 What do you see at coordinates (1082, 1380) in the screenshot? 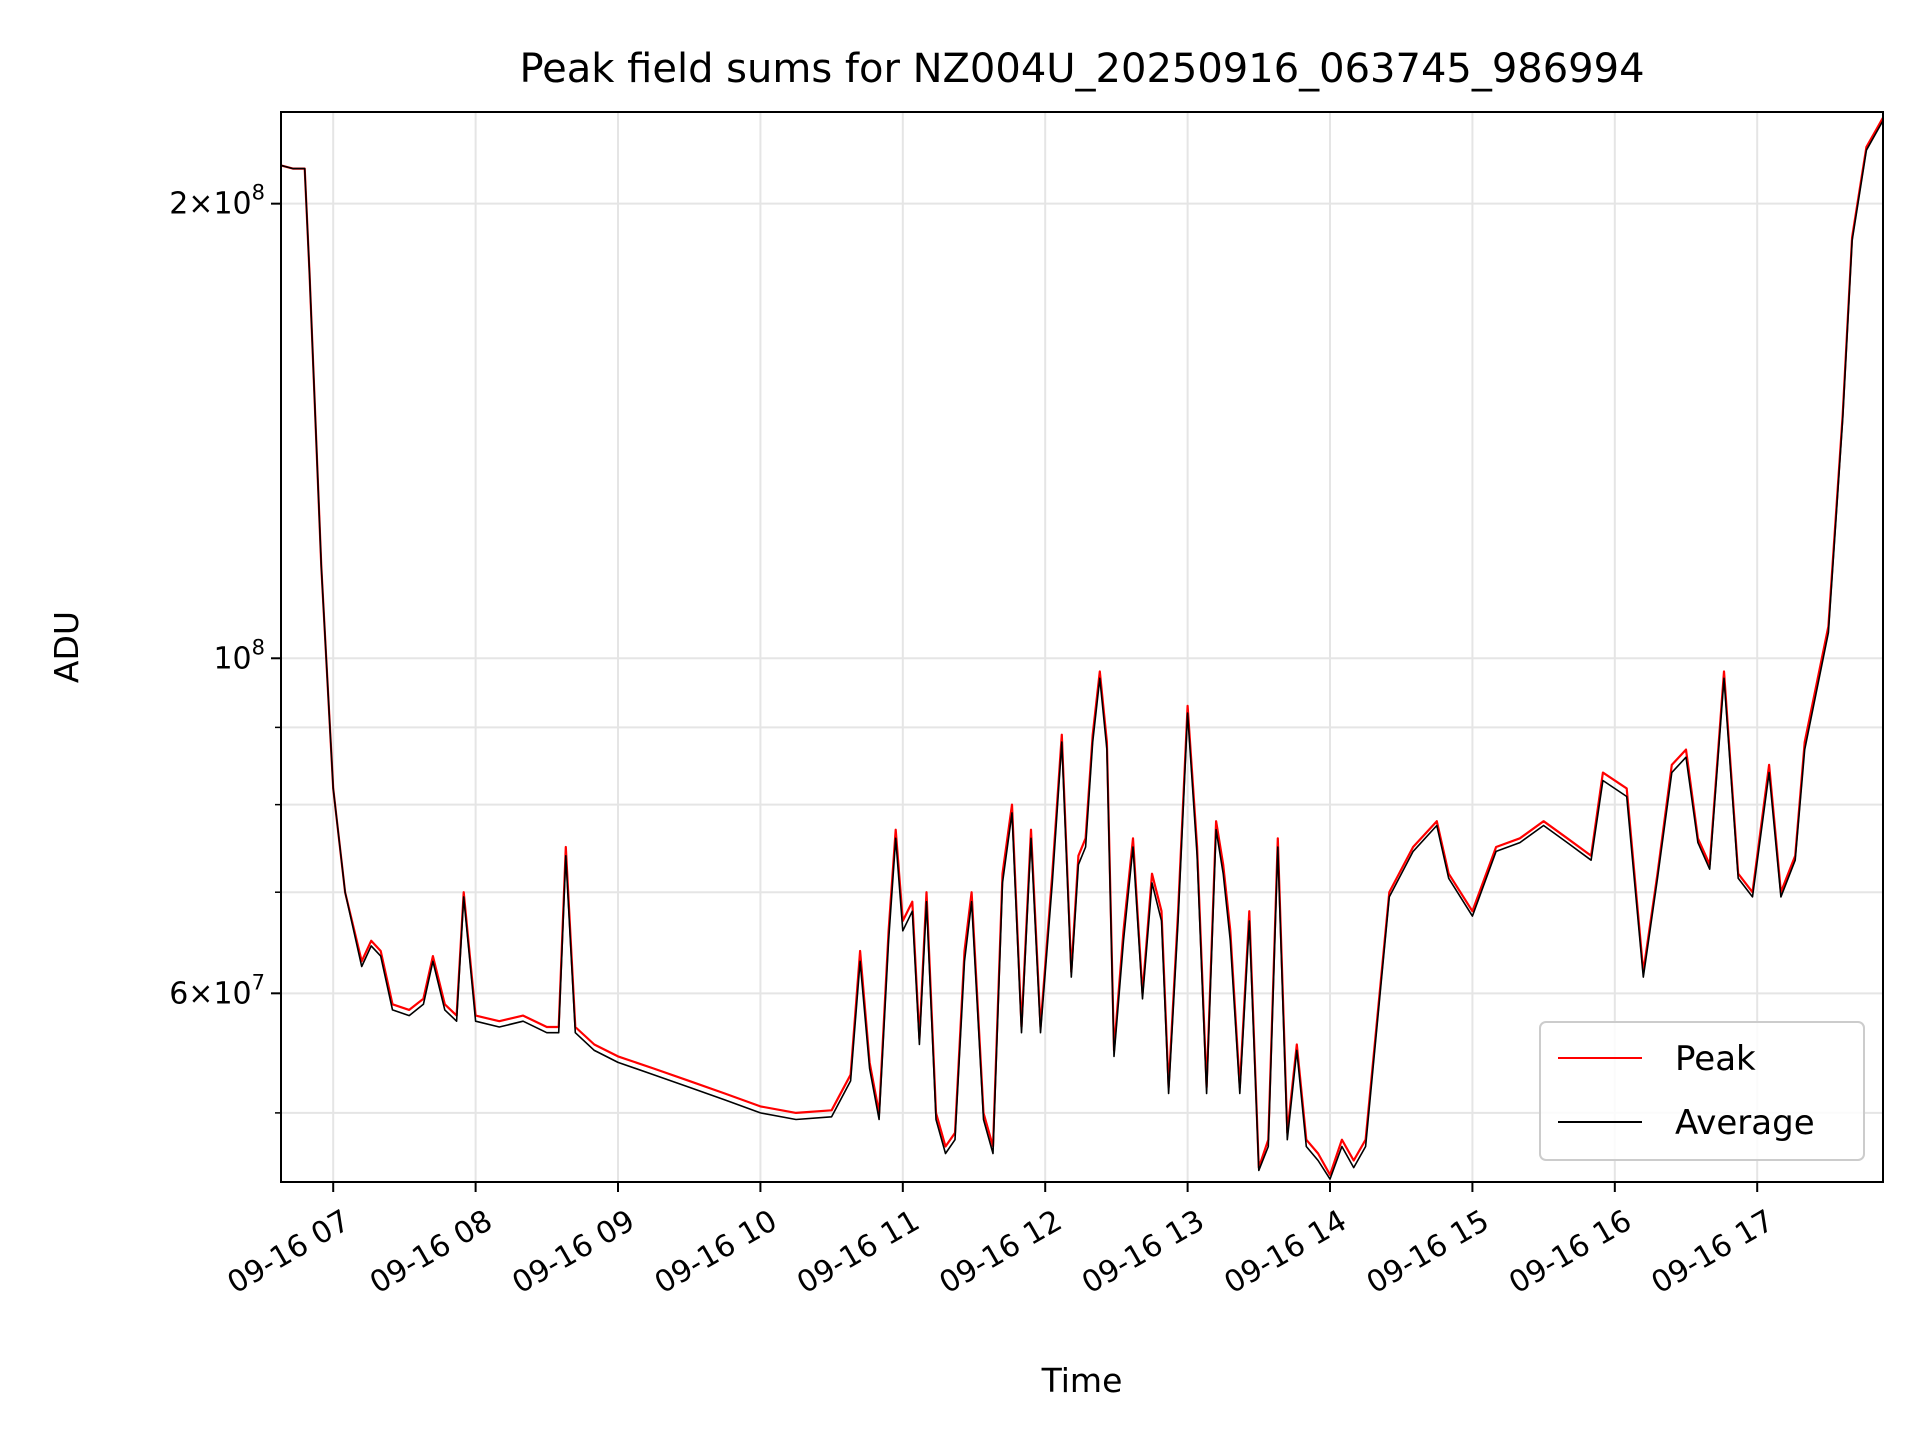
I see `x-axis-title: Time` at bounding box center [1082, 1380].